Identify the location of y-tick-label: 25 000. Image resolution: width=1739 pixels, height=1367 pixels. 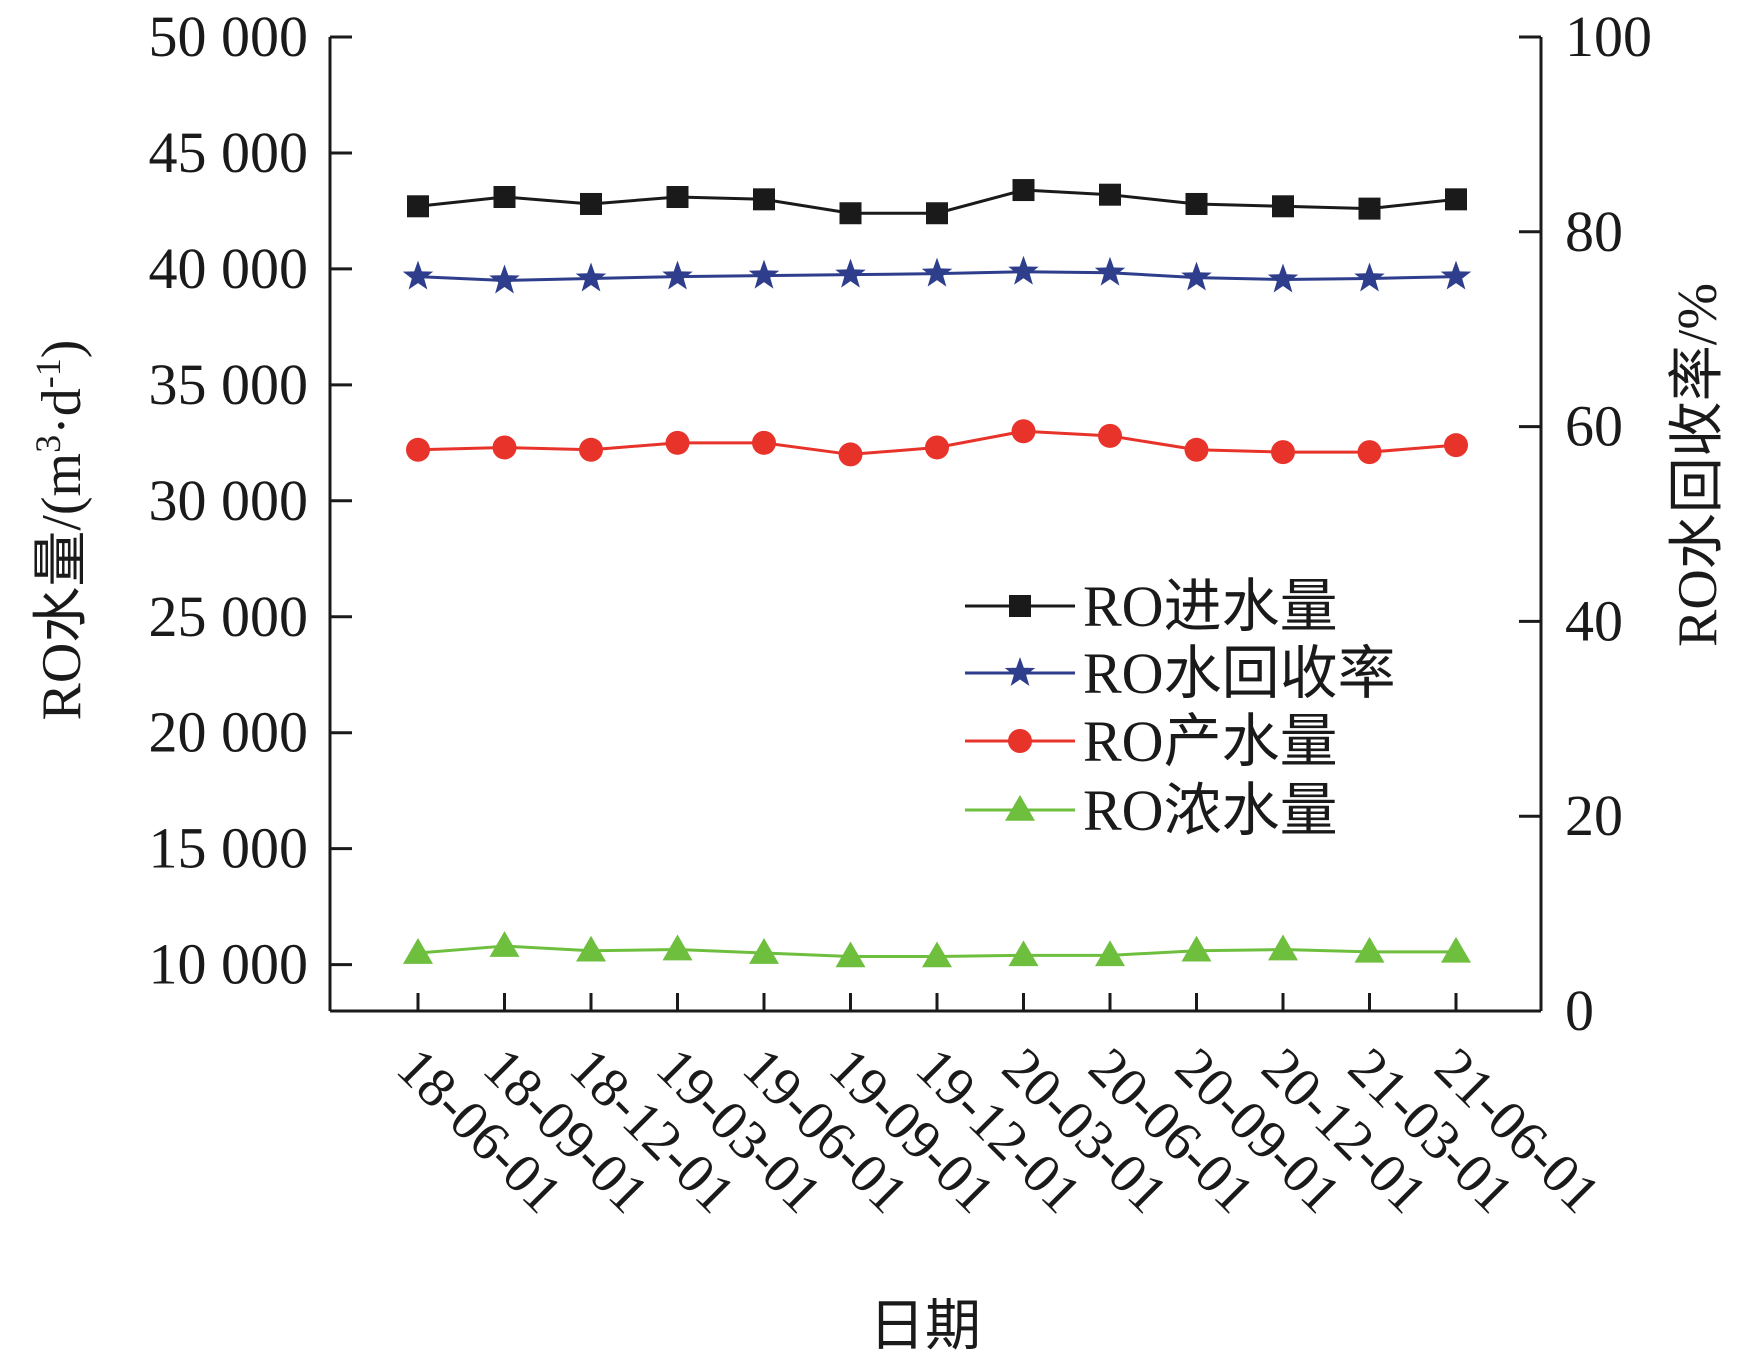
(229, 616).